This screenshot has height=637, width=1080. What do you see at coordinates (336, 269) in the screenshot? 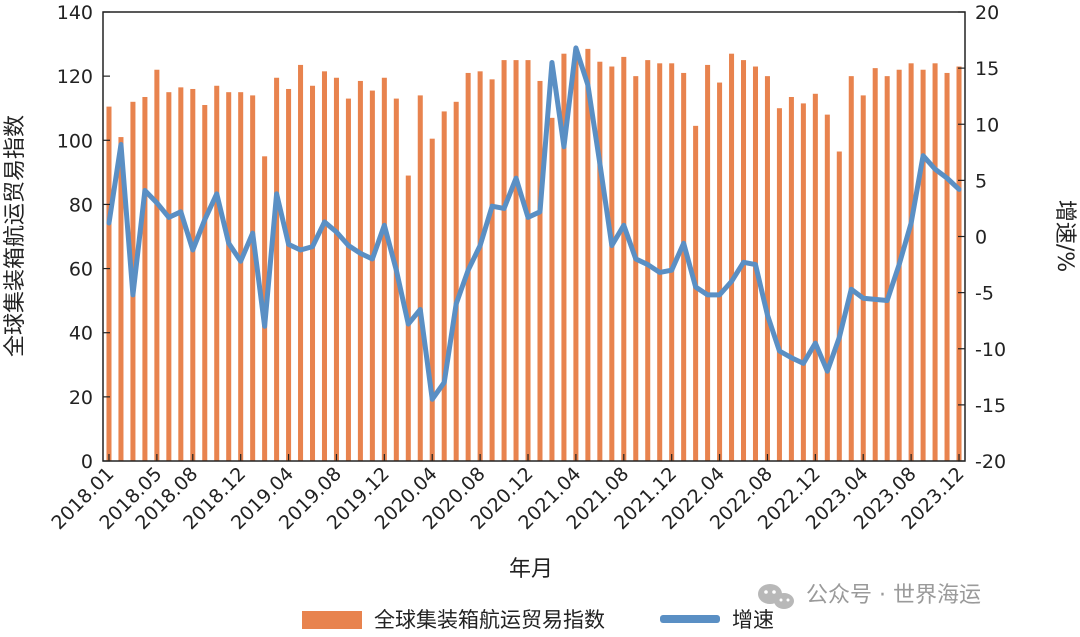
I see `bar-2019.08` at bounding box center [336, 269].